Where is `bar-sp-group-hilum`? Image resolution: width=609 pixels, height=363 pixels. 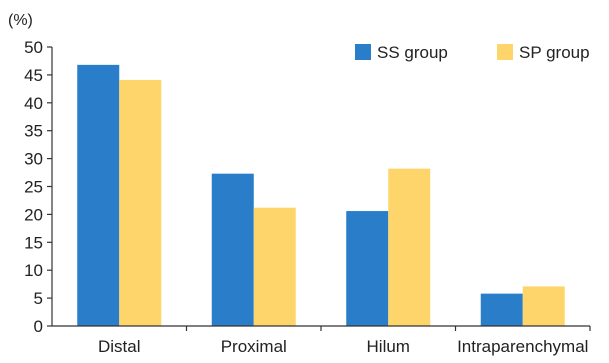
bar-sp-group-hilum is located at coordinates (409, 247).